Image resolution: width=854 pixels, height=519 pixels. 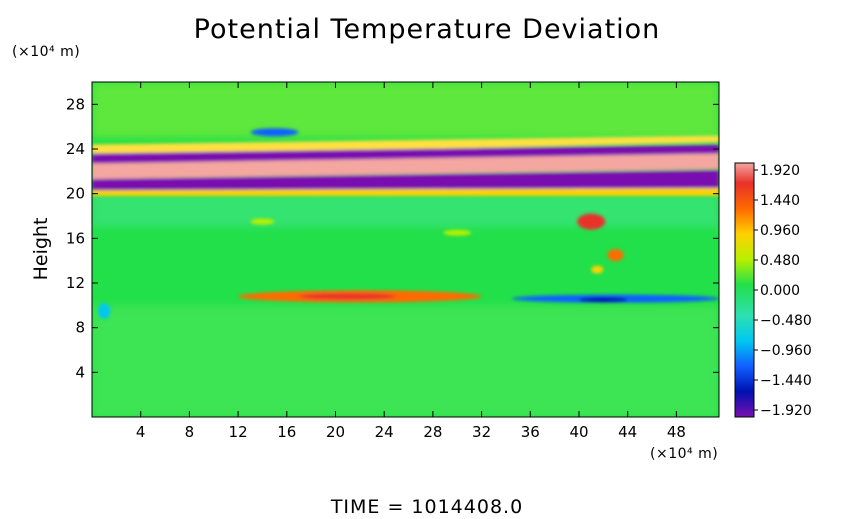 I want to click on y-tick-label: 20, so click(x=75, y=194).